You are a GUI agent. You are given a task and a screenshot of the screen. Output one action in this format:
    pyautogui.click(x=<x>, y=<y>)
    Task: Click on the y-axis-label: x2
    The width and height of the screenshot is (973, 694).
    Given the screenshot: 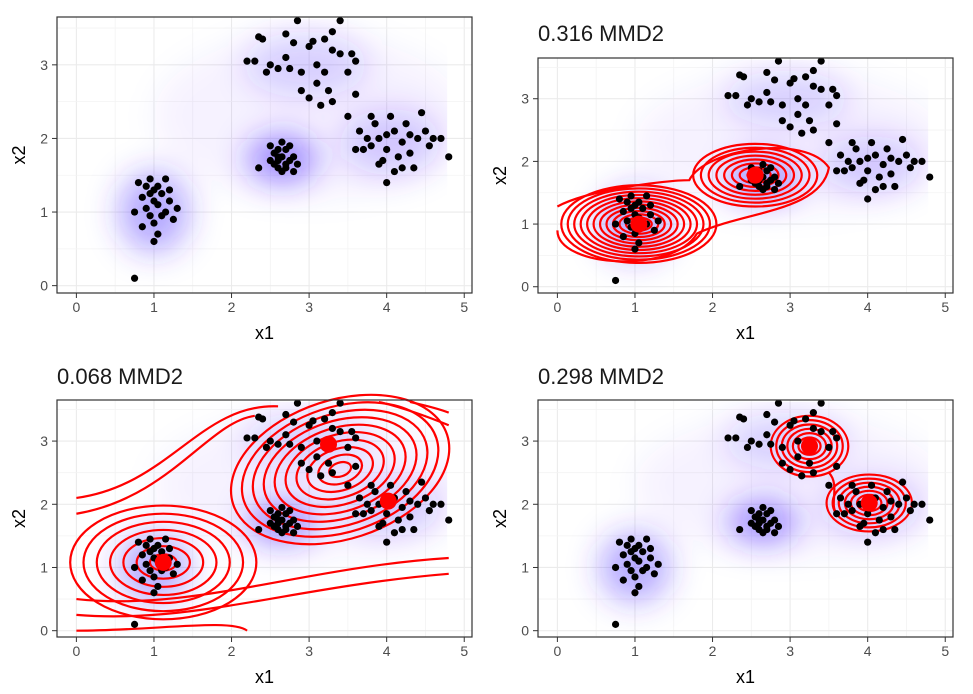 What is the action you would take?
    pyautogui.click(x=500, y=518)
    